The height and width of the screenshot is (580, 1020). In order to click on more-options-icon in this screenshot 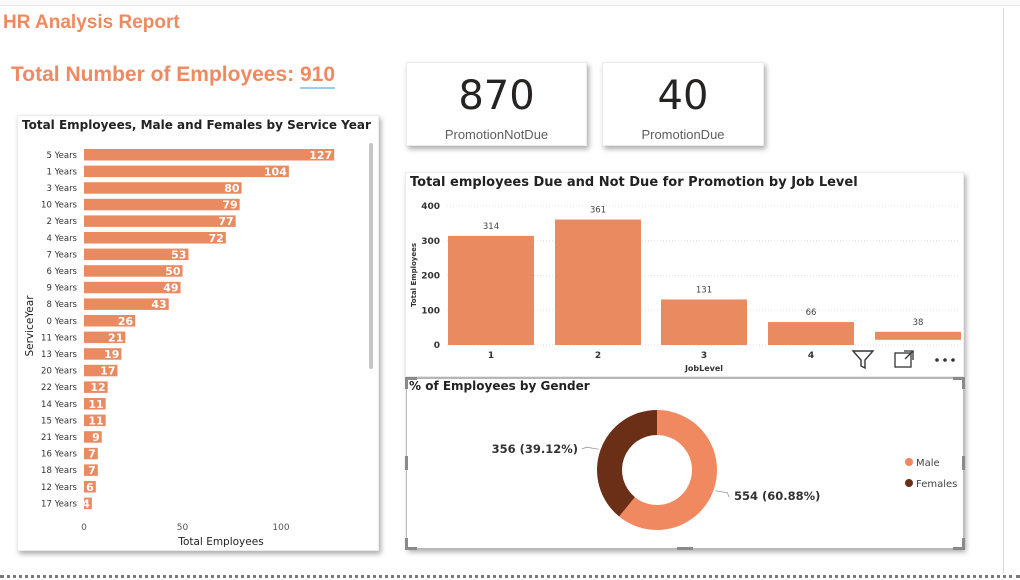, I will do `click(945, 359)`.